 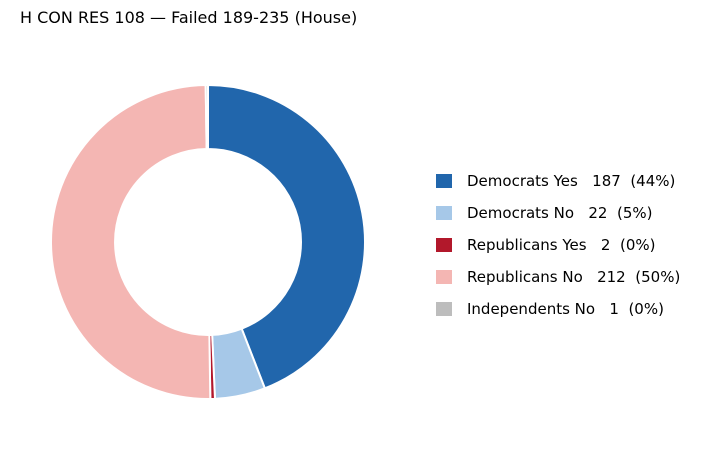 I want to click on legend-label-independents-no: Independents No 1 (0%), so click(x=565, y=309).